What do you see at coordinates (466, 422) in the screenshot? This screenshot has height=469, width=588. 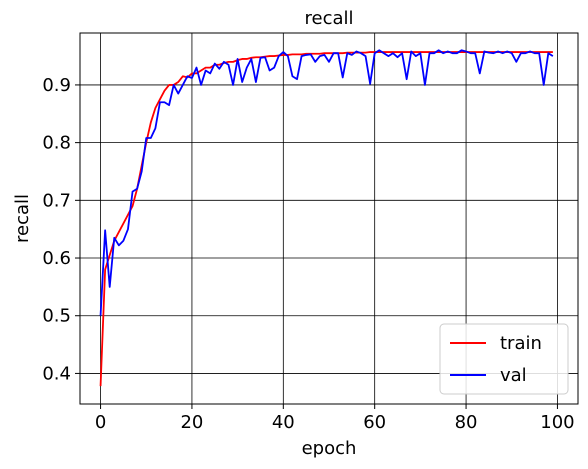 I see `x-tick-label: 80` at bounding box center [466, 422].